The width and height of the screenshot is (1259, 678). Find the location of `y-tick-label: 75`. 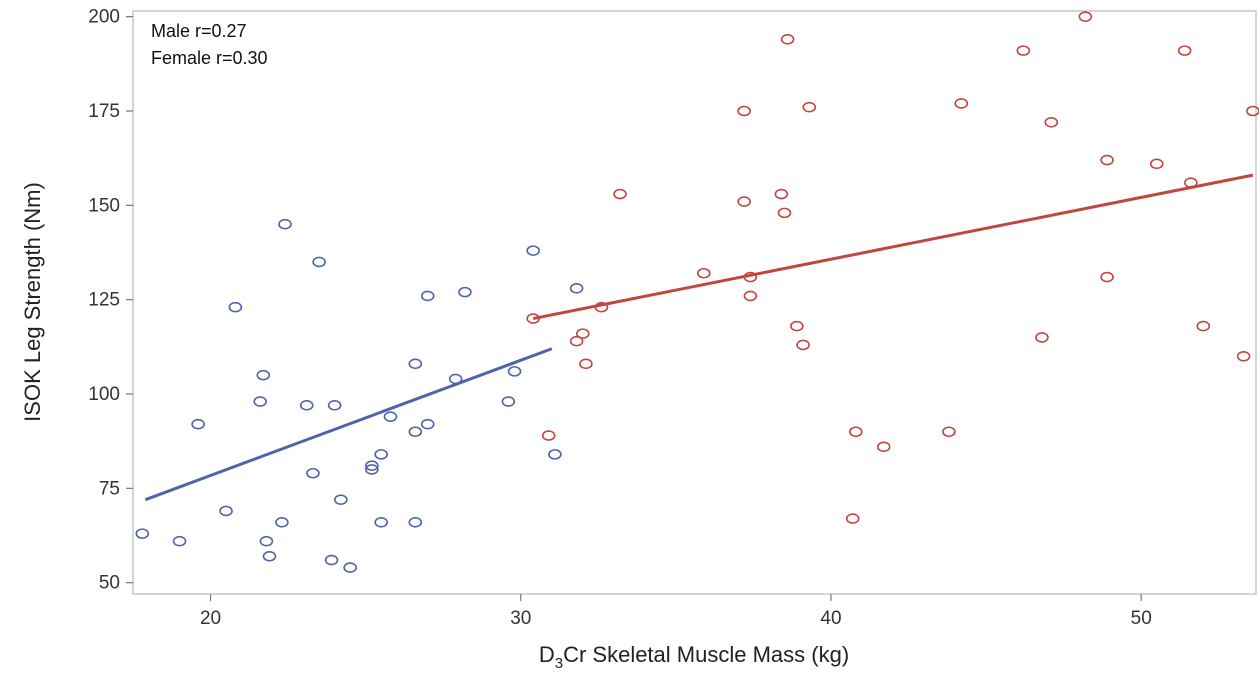

y-tick-label: 75 is located at coordinates (109, 488).